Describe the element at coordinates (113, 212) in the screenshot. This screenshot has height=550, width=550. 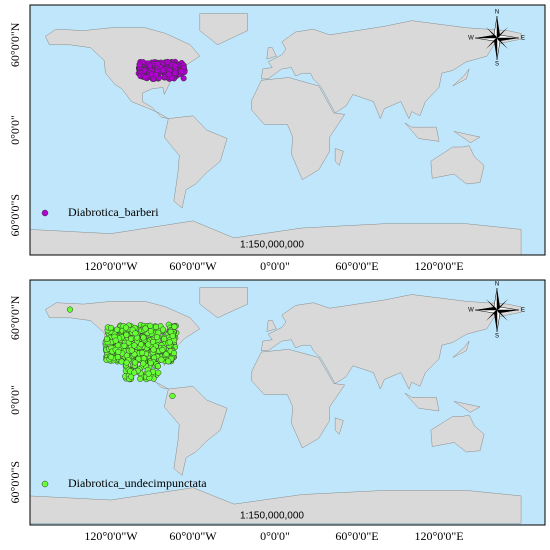
I see `legend-label: Diabrotica_barberi` at that location.